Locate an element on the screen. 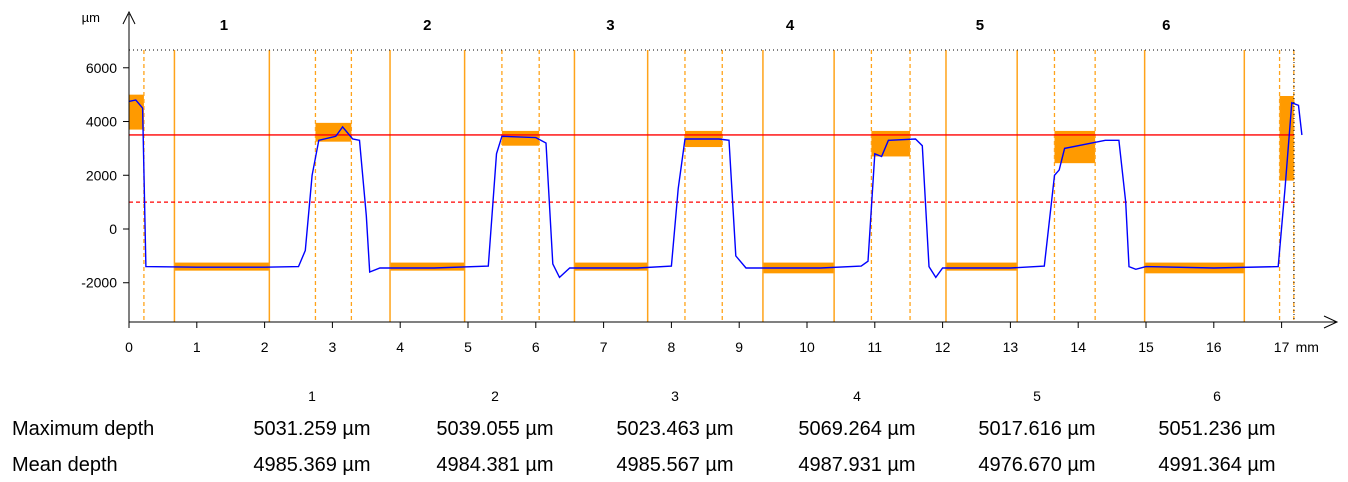 This screenshot has width=1348, height=482. x-tick-label: 16 is located at coordinates (1214, 347).